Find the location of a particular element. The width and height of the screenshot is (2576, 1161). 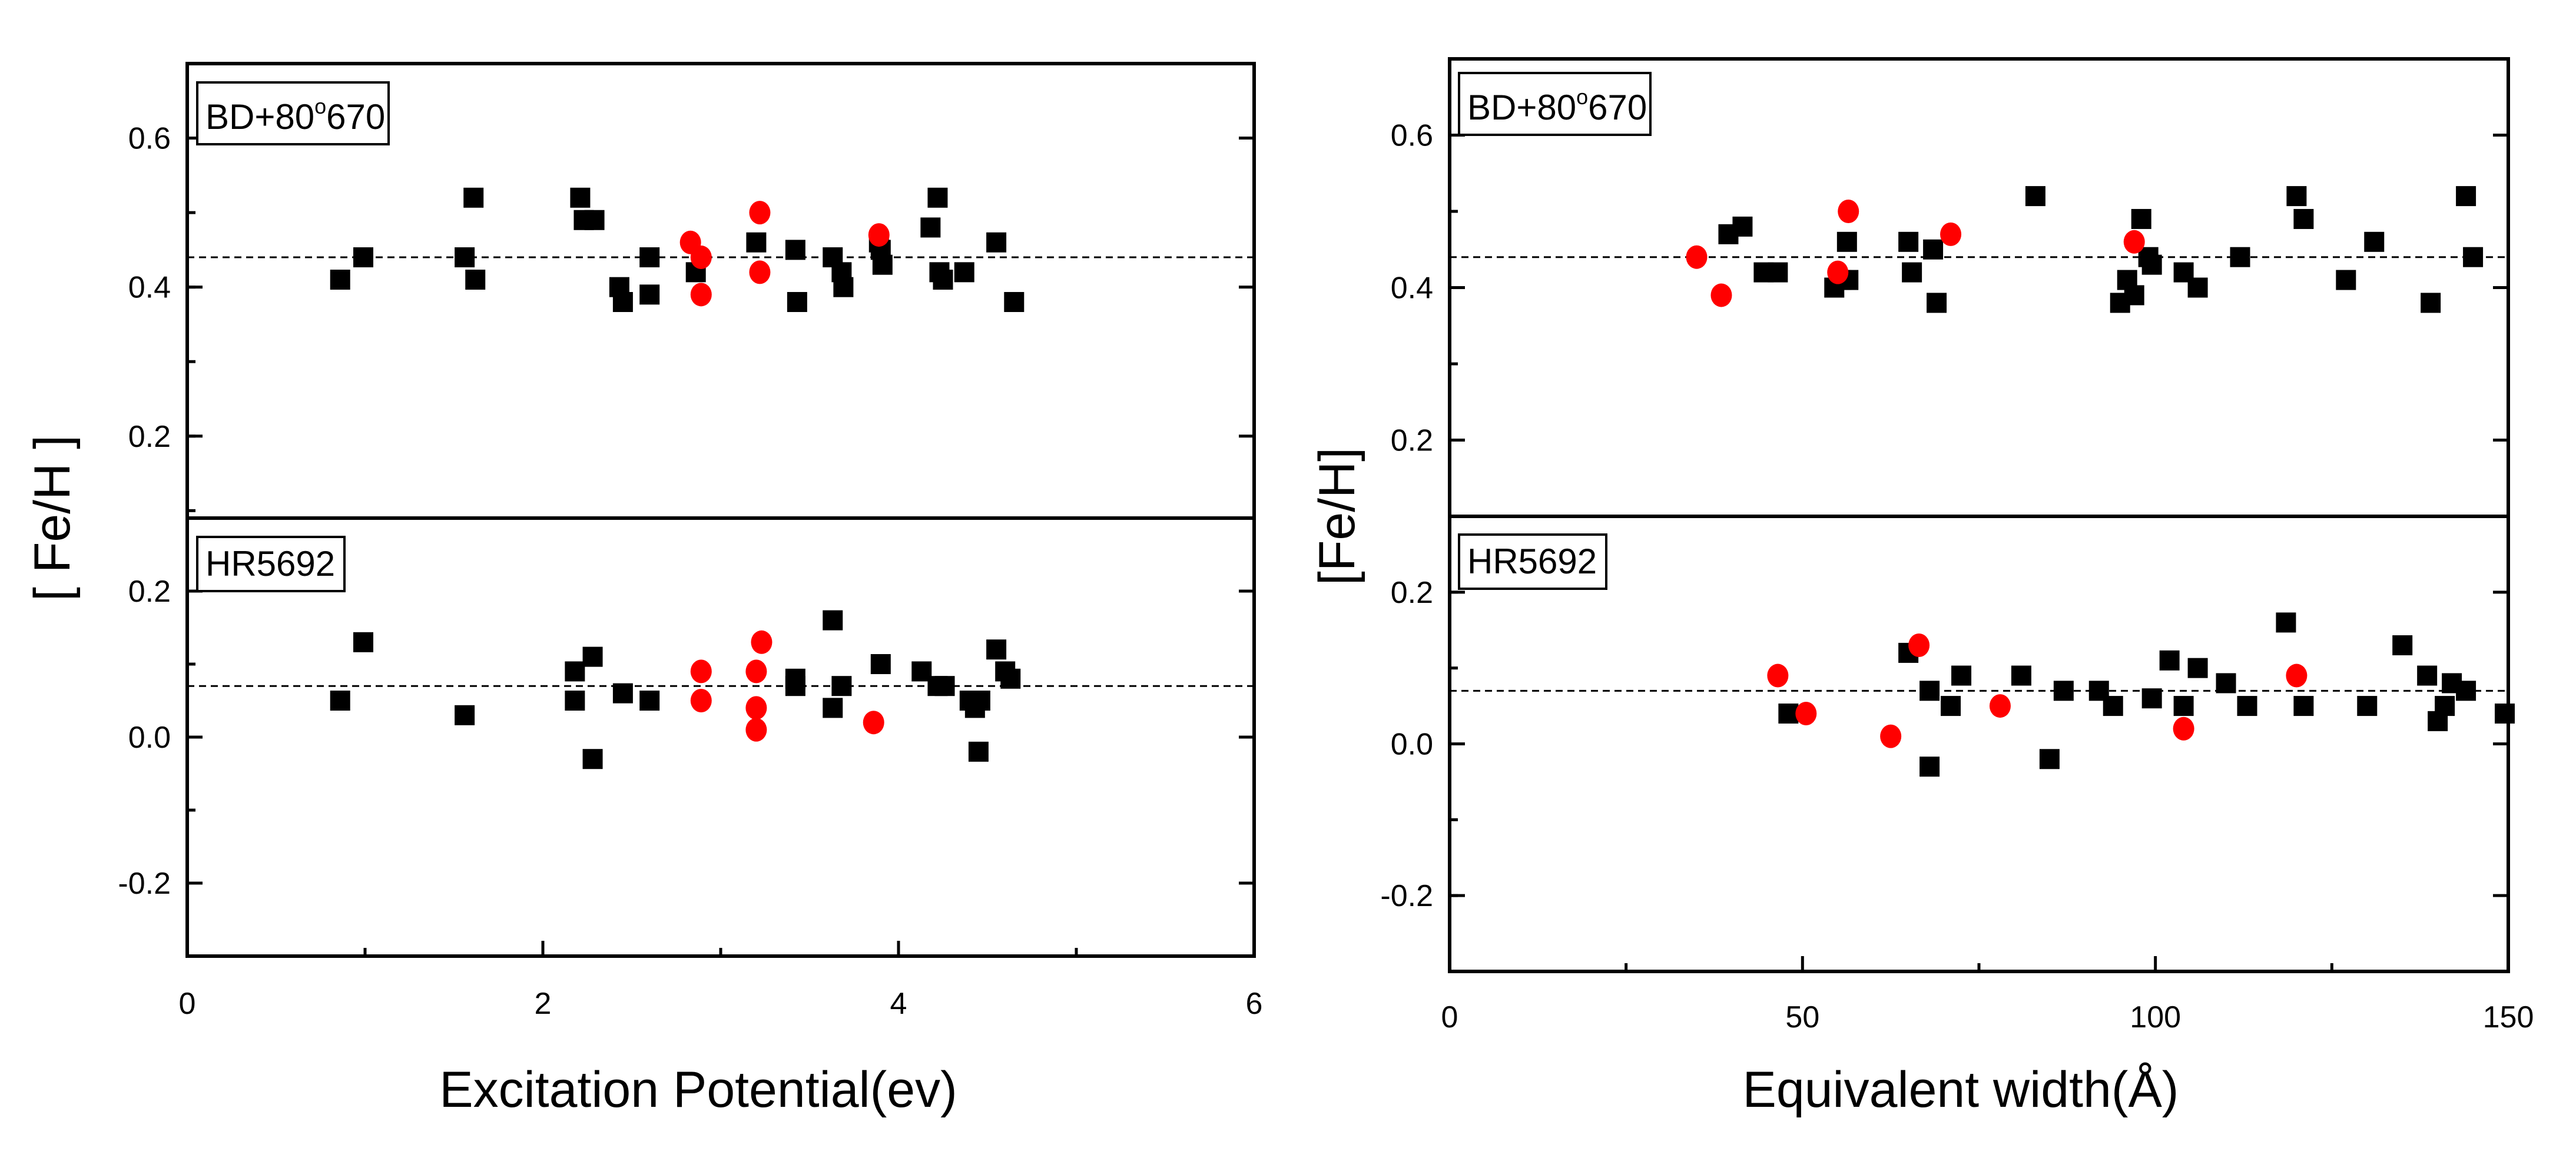

x-axis-title: Equivalent width(Å) is located at coordinates (1961, 1090).